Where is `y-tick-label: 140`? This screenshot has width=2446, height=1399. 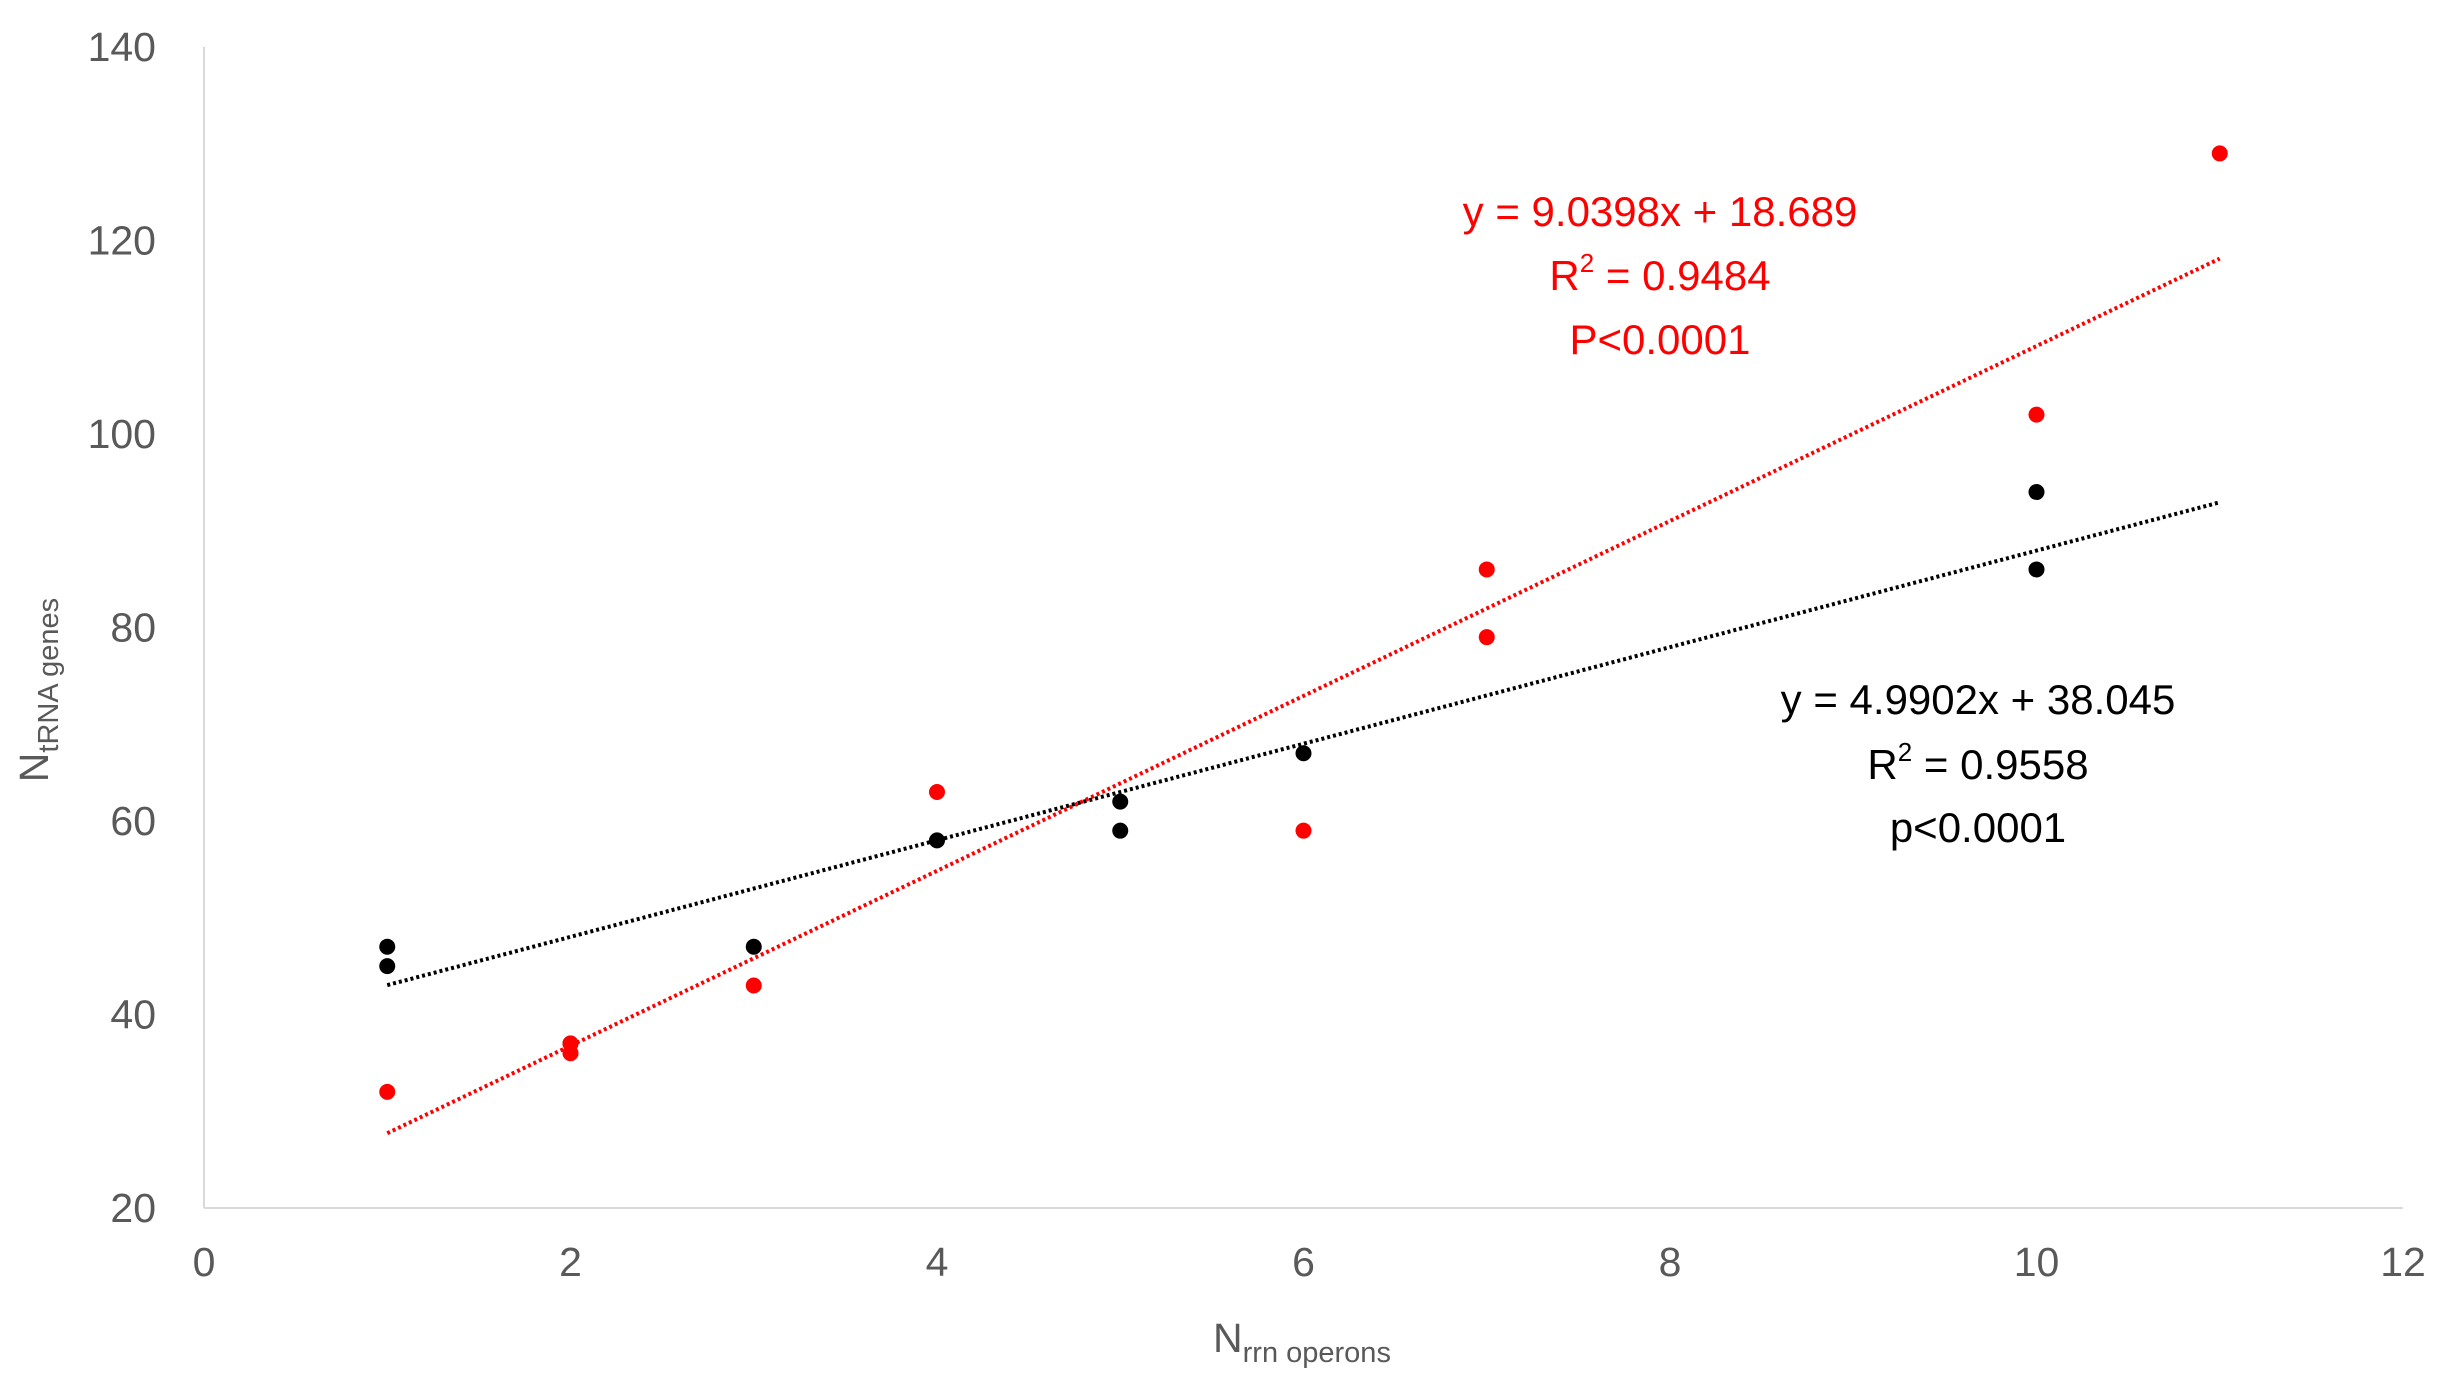
y-tick-label: 140 is located at coordinates (122, 47).